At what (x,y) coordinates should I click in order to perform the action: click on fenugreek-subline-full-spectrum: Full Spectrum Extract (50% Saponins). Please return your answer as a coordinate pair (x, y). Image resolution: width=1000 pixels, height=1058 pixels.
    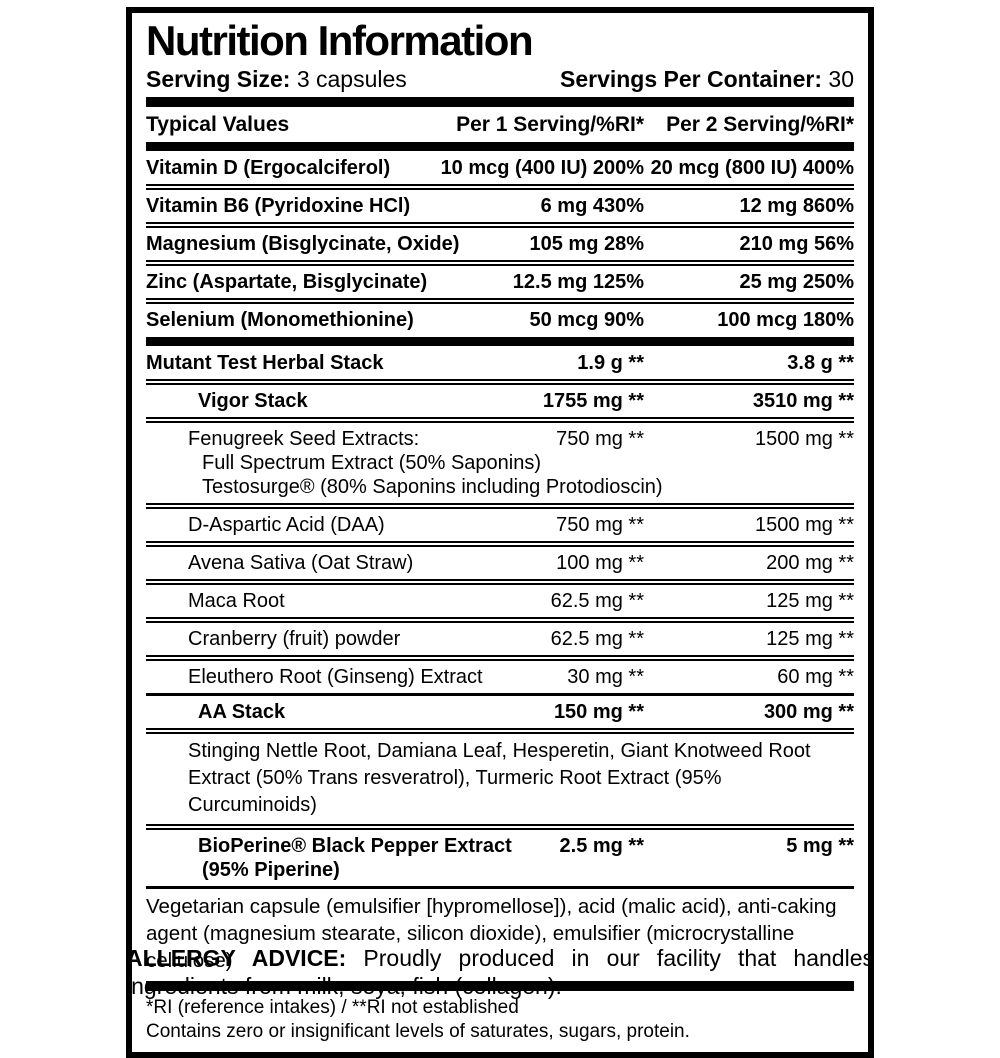
    Looking at the image, I should click on (372, 463).